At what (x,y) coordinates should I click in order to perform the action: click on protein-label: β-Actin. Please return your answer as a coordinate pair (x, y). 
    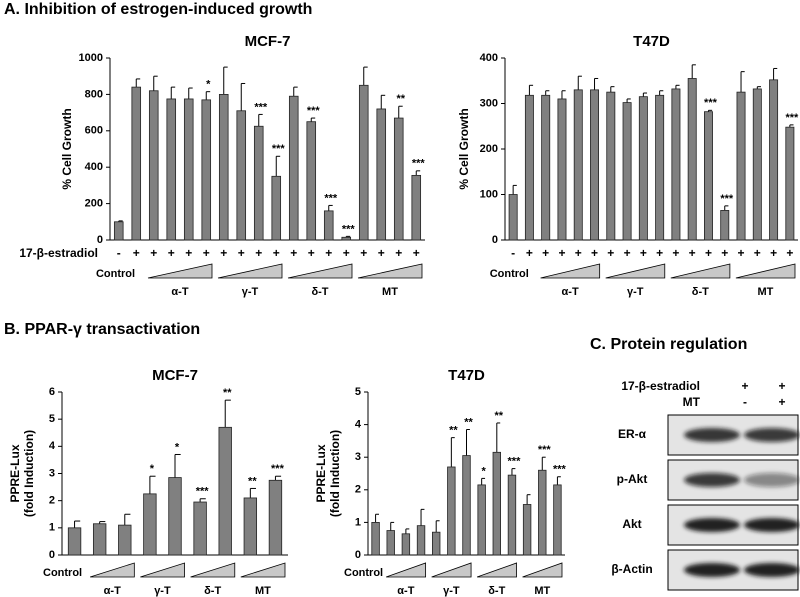
    Looking at the image, I should click on (631, 569).